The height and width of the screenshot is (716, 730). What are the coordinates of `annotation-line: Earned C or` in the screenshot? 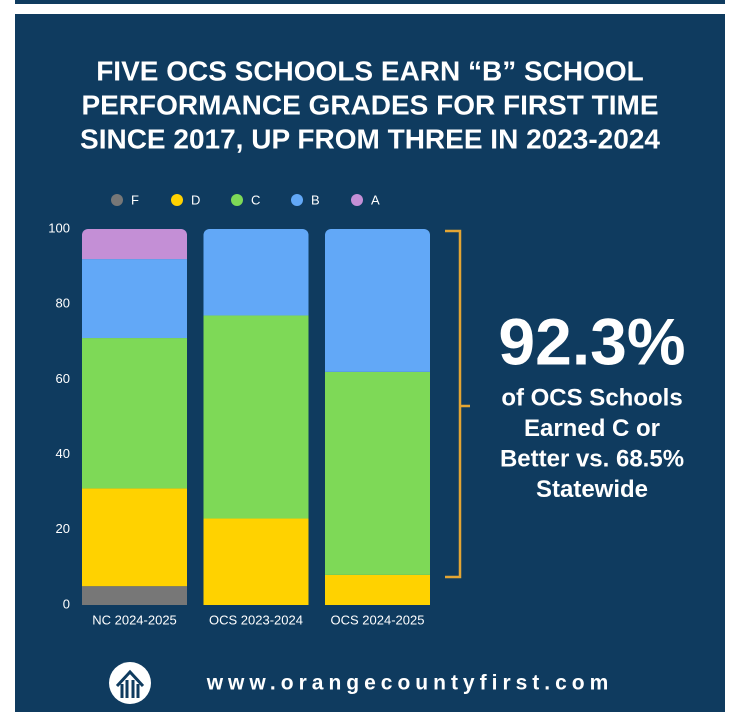 It's located at (592, 428).